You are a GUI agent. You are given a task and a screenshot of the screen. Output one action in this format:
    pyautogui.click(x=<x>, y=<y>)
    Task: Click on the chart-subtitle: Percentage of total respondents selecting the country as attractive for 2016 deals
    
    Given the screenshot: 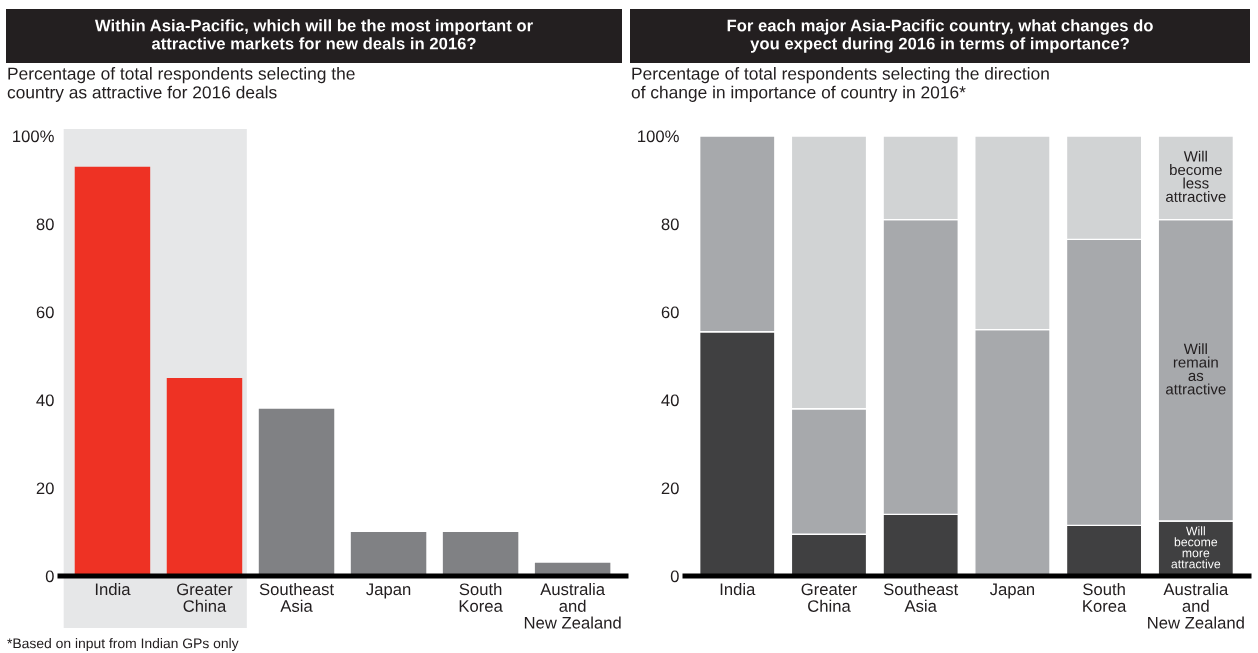 What is the action you would take?
    pyautogui.click(x=181, y=84)
    